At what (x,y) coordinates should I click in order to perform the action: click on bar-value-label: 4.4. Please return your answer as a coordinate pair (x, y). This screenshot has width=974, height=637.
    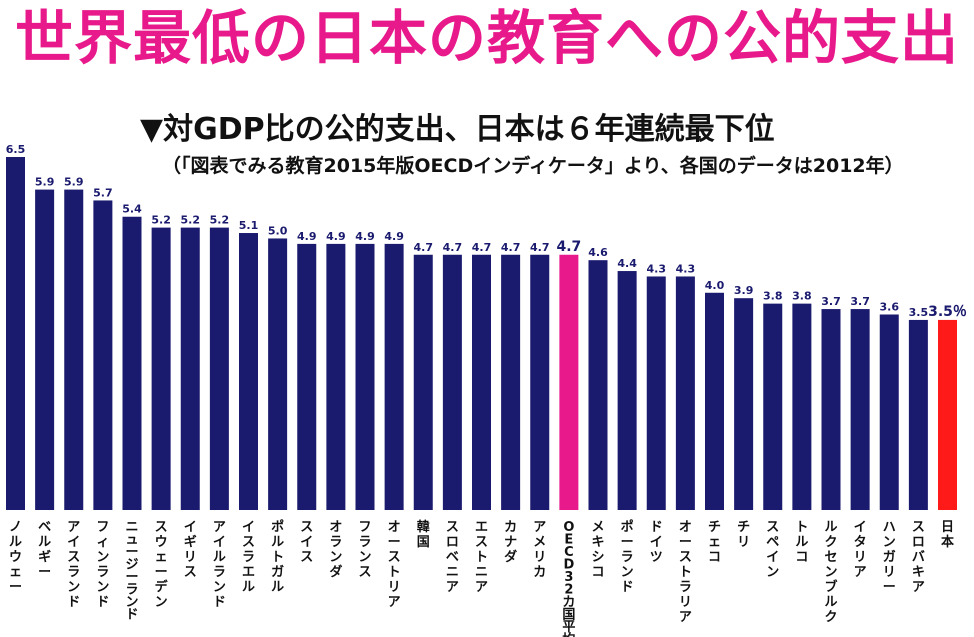
    Looking at the image, I should click on (627, 263).